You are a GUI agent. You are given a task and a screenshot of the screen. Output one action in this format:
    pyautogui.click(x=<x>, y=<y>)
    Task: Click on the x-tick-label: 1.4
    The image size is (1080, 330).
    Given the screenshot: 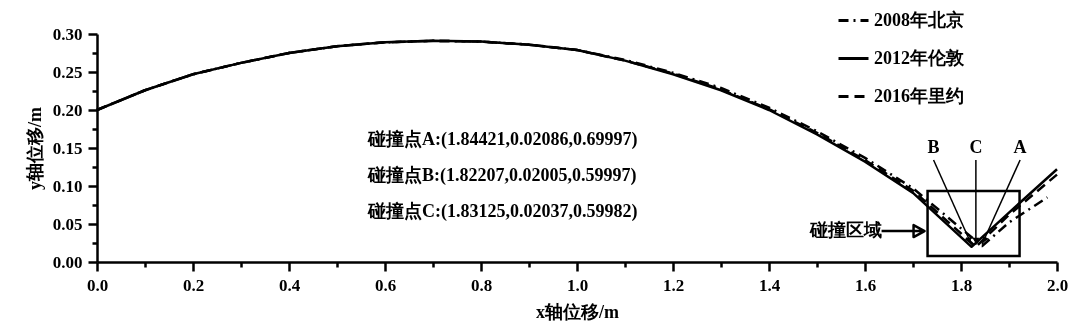 What is the action you would take?
    pyautogui.click(x=769, y=285)
    